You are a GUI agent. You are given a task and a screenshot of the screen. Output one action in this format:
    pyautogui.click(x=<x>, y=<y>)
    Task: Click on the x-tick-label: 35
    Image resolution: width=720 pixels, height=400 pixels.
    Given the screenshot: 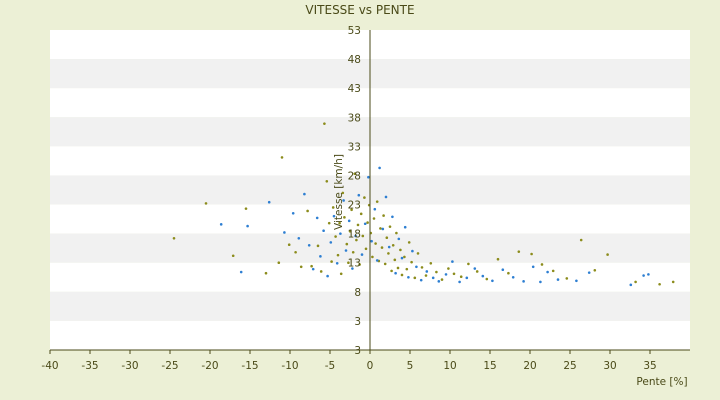 What is the action you would take?
    pyautogui.click(x=649, y=366)
    